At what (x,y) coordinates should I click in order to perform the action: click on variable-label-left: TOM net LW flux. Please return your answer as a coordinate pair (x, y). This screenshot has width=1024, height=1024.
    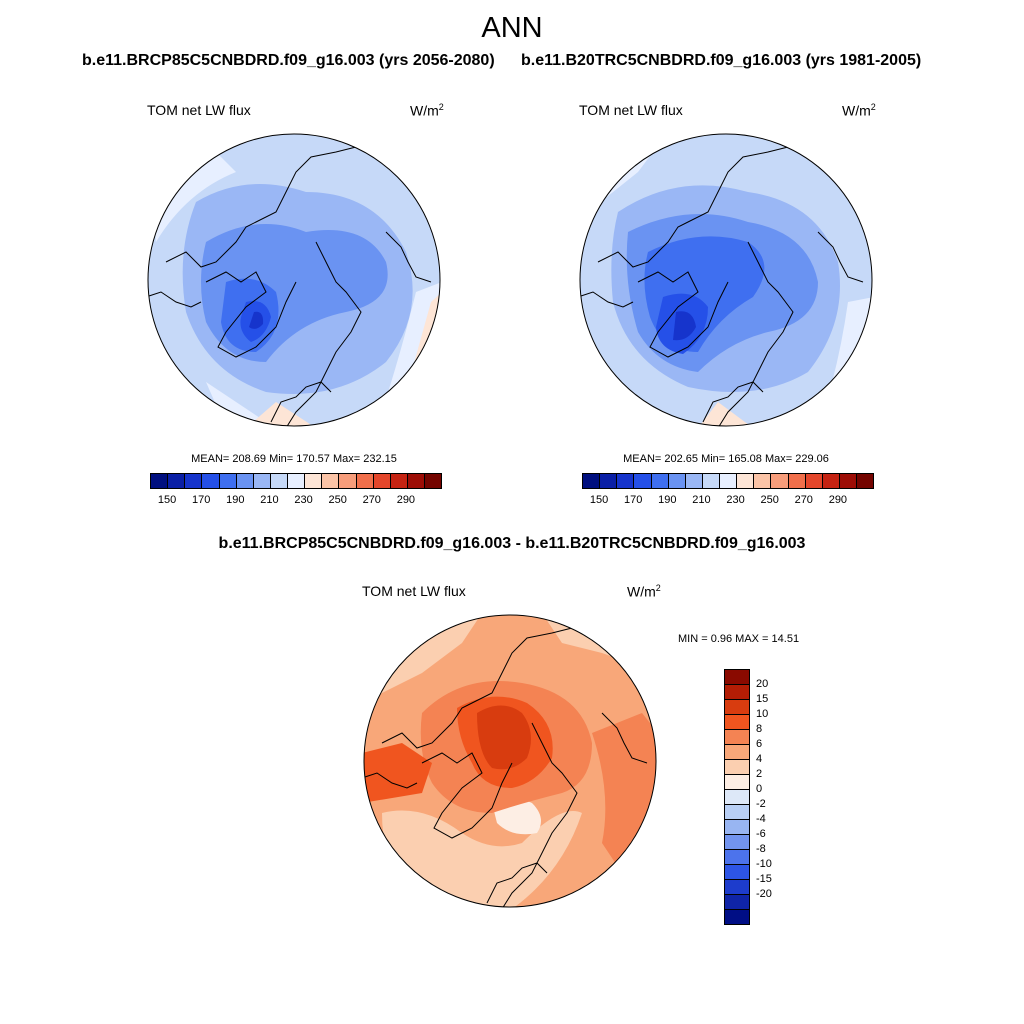
    Looking at the image, I should click on (199, 110).